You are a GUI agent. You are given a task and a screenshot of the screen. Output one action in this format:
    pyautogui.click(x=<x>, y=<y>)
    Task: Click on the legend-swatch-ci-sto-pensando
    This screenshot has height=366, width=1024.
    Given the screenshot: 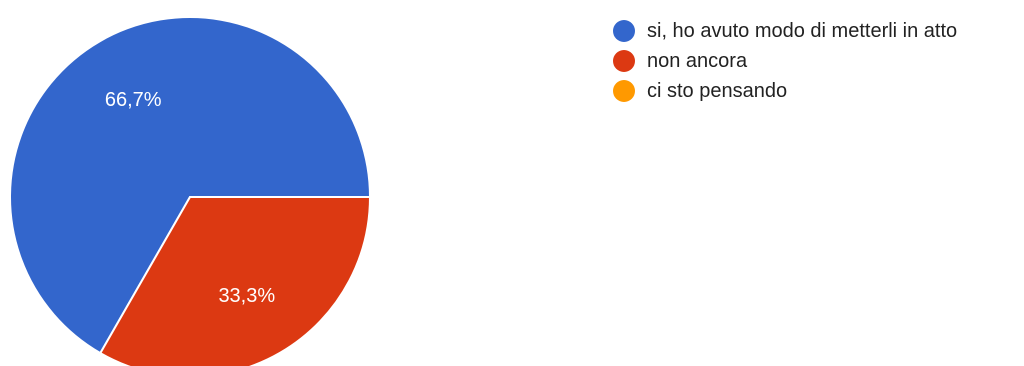 What is the action you would take?
    pyautogui.click(x=624, y=91)
    